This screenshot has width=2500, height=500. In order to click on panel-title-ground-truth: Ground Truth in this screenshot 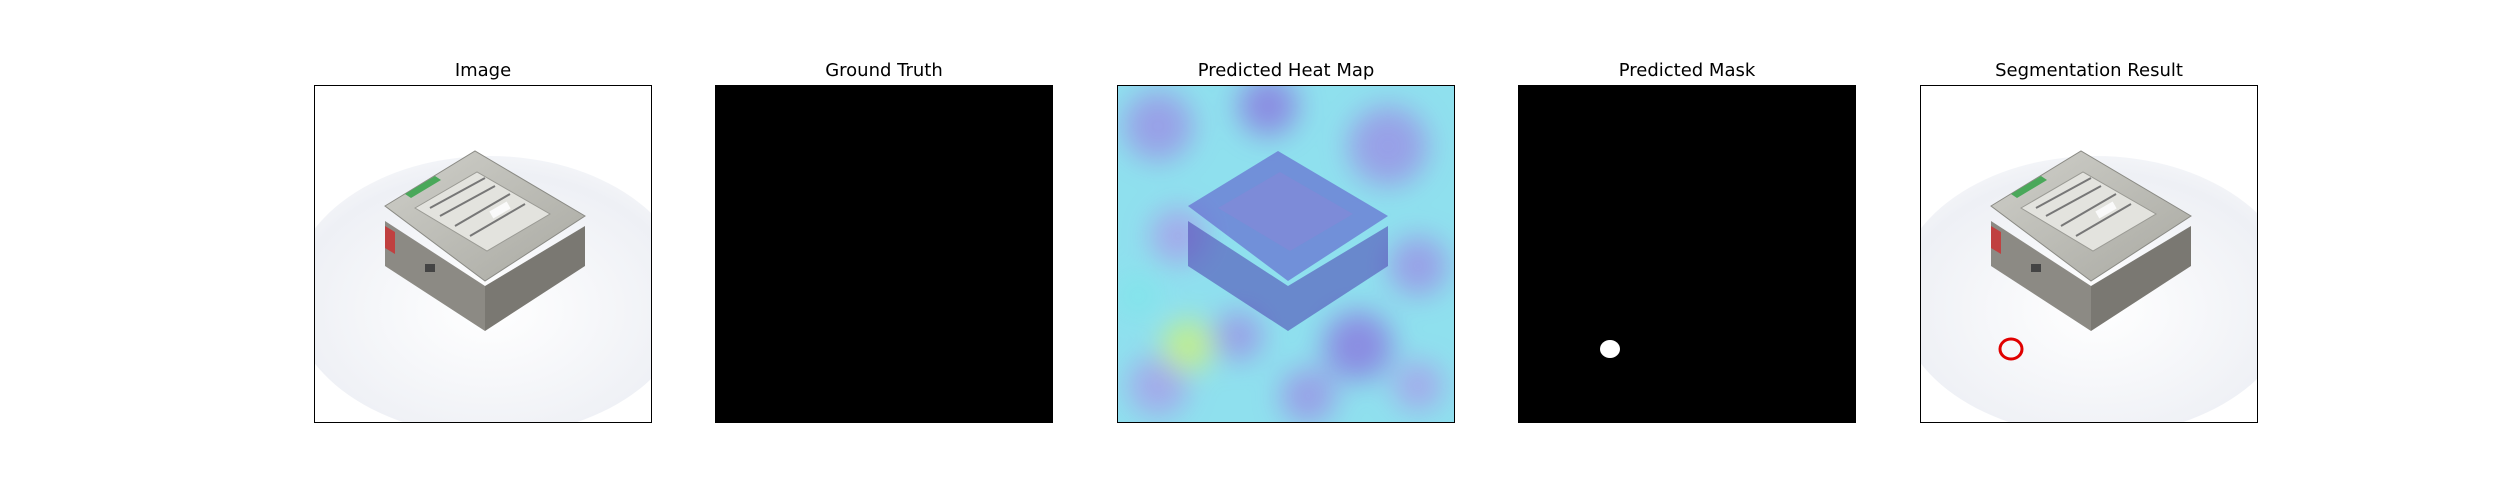, I will do `click(884, 70)`.